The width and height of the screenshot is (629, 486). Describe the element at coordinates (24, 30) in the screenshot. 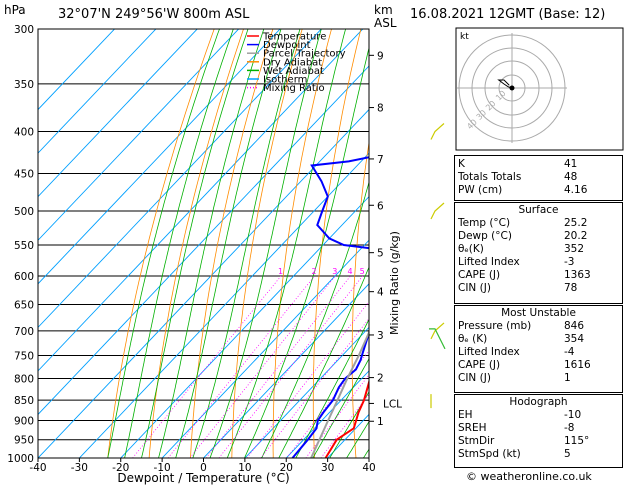

I see `pressure-tick-label: 300` at that location.